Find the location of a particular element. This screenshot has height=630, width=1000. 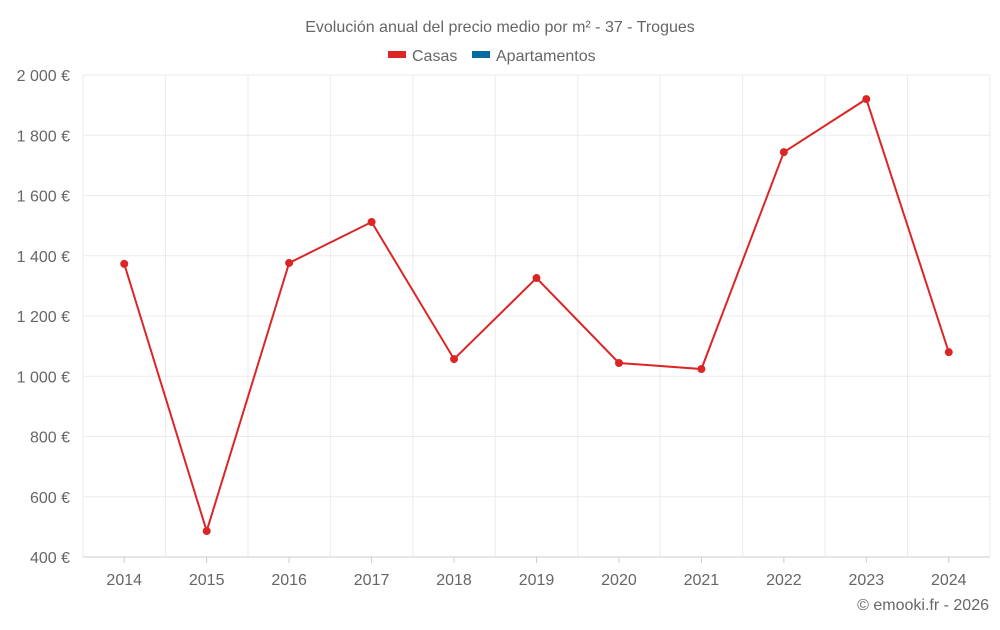

legend-item-casas: Casas is located at coordinates (422, 56).